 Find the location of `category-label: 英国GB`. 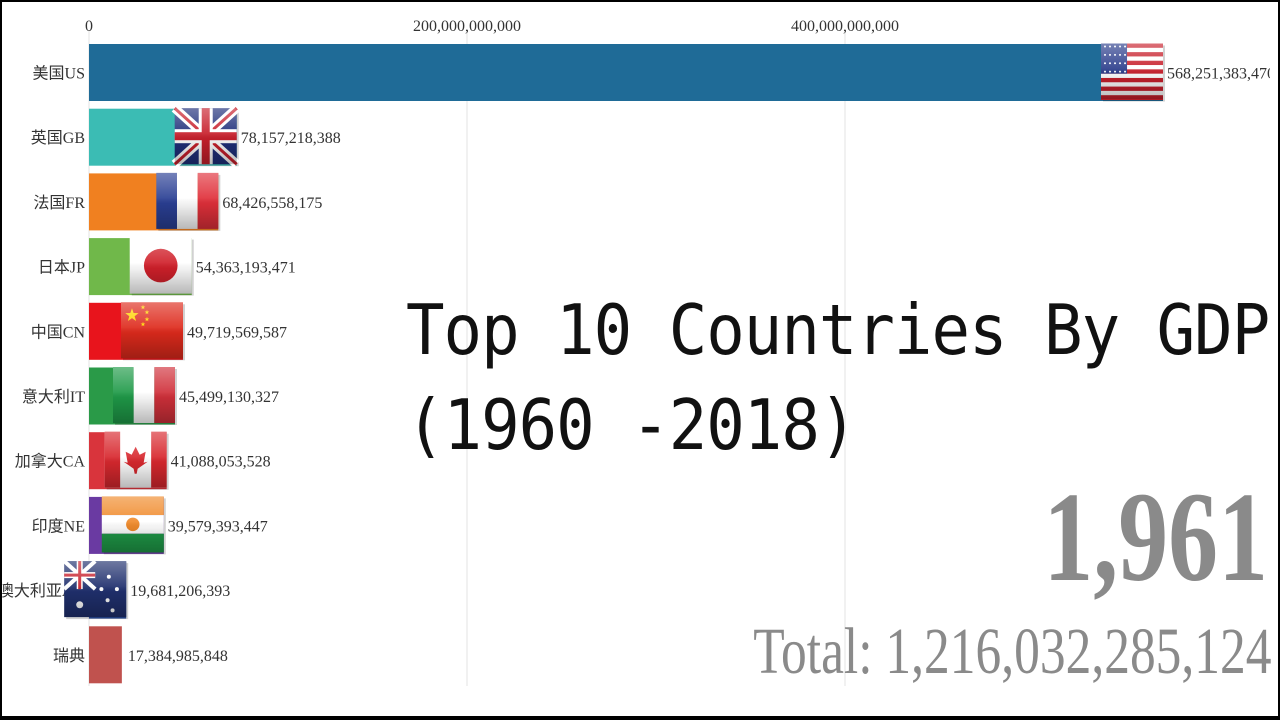

category-label: 英国GB is located at coordinates (58, 138).